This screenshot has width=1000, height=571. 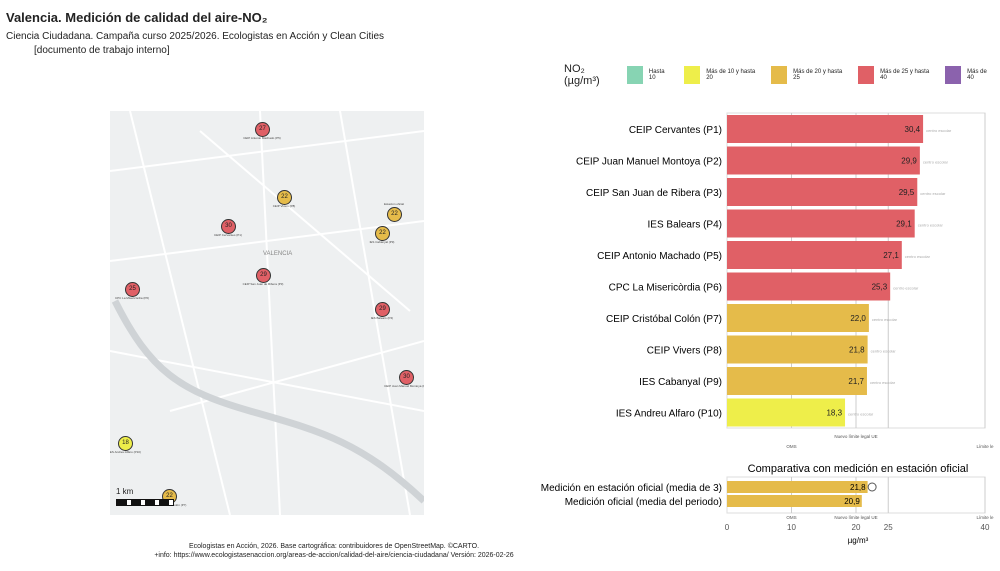 What do you see at coordinates (856, 527) in the screenshot?
I see `x-tick-label: 20` at bounding box center [856, 527].